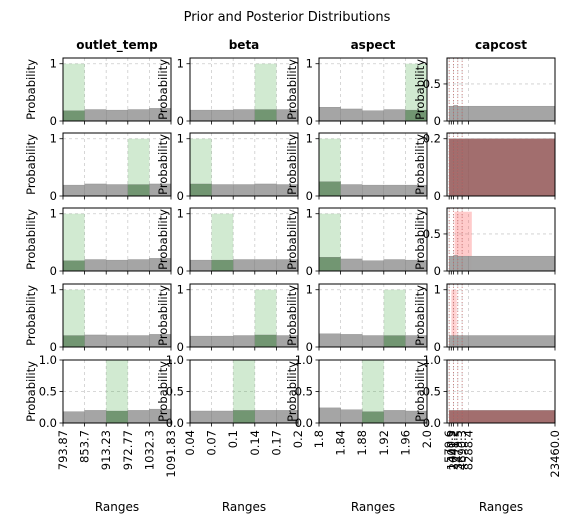  Describe the element at coordinates (63, 450) in the screenshot. I see `x-tick-label: 793.87` at that location.